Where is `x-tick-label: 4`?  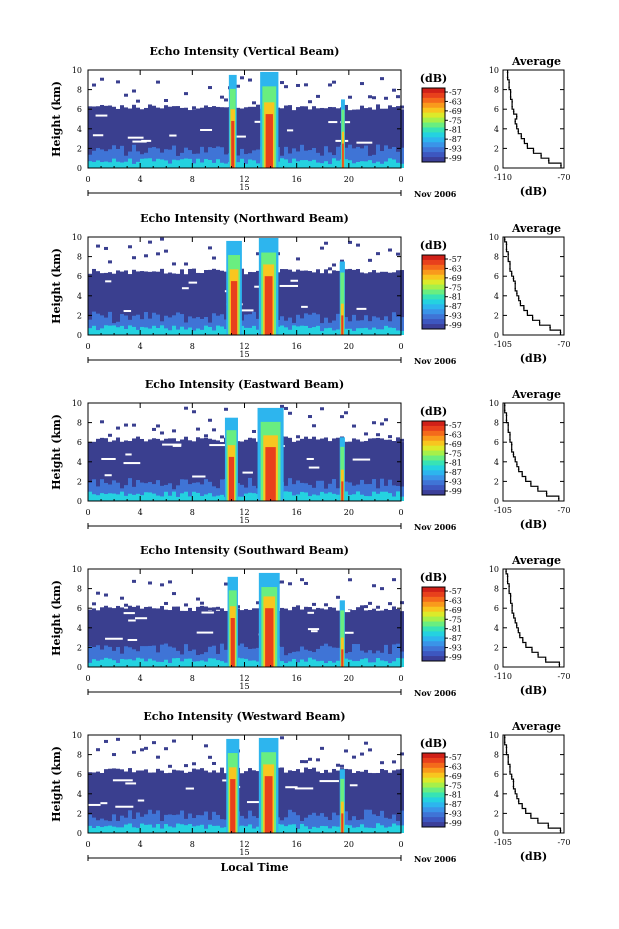 x-tick-label: 4 is located at coordinates (140, 179).